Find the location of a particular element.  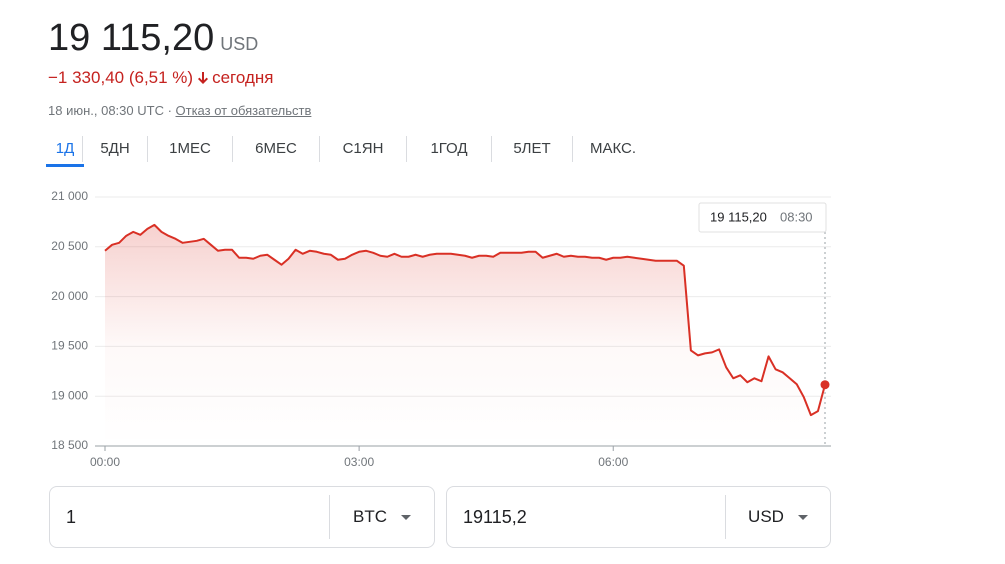

x-tick-label: 00:00 is located at coordinates (105, 462).